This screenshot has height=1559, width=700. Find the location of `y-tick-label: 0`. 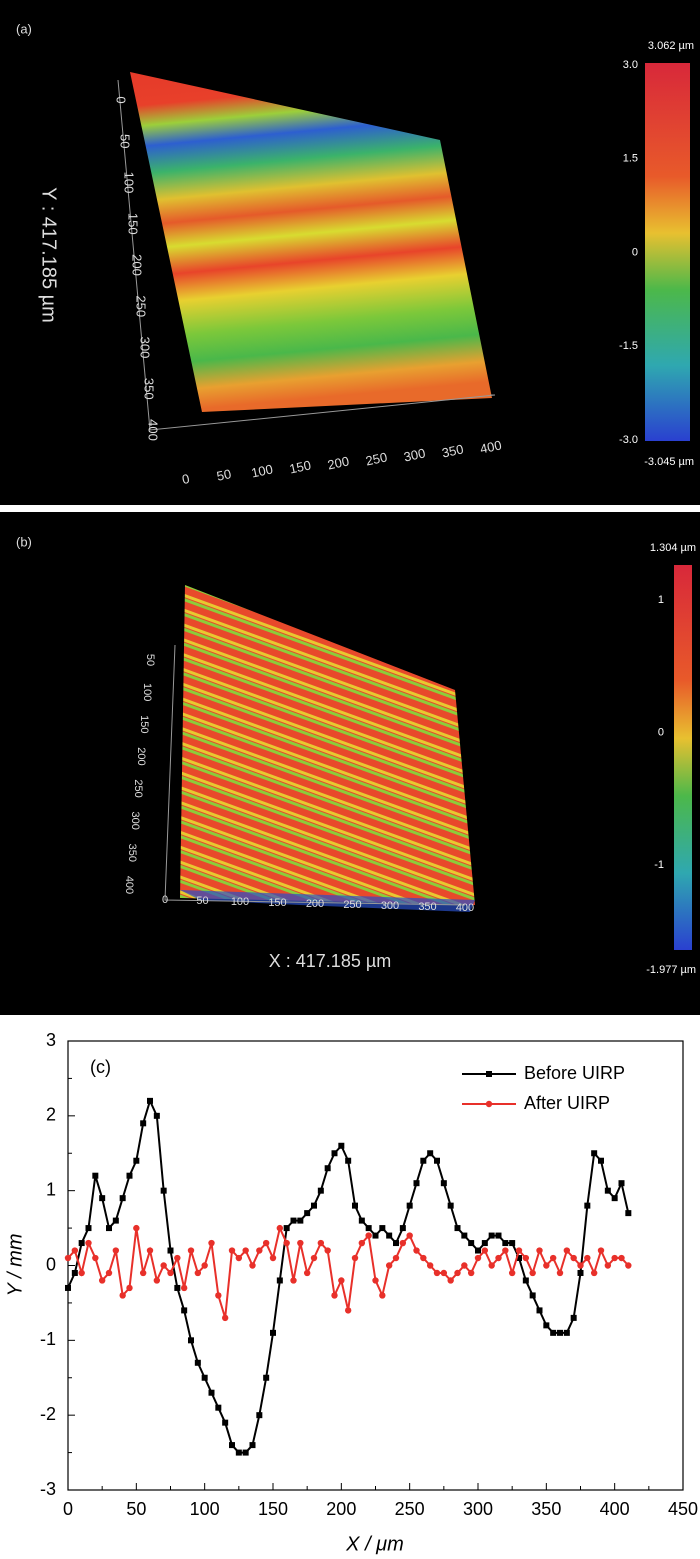

y-tick-label: 0 is located at coordinates (51, 1264).